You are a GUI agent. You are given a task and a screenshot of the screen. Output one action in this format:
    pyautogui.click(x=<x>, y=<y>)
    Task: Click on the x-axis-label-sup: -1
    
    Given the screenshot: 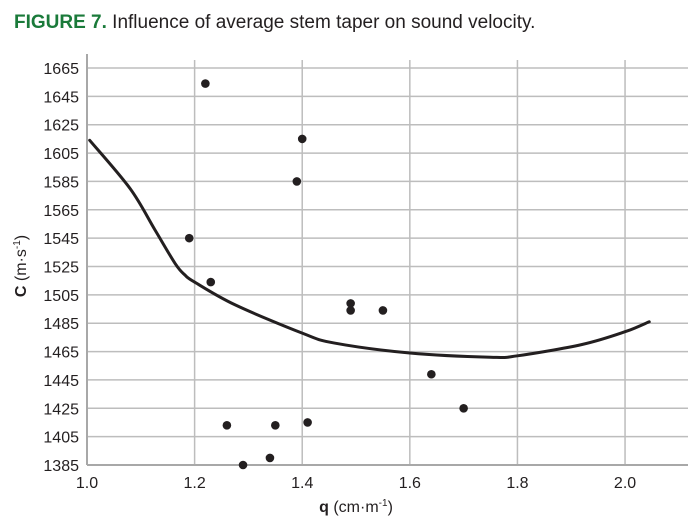 What is the action you would take?
    pyautogui.click(x=383, y=503)
    